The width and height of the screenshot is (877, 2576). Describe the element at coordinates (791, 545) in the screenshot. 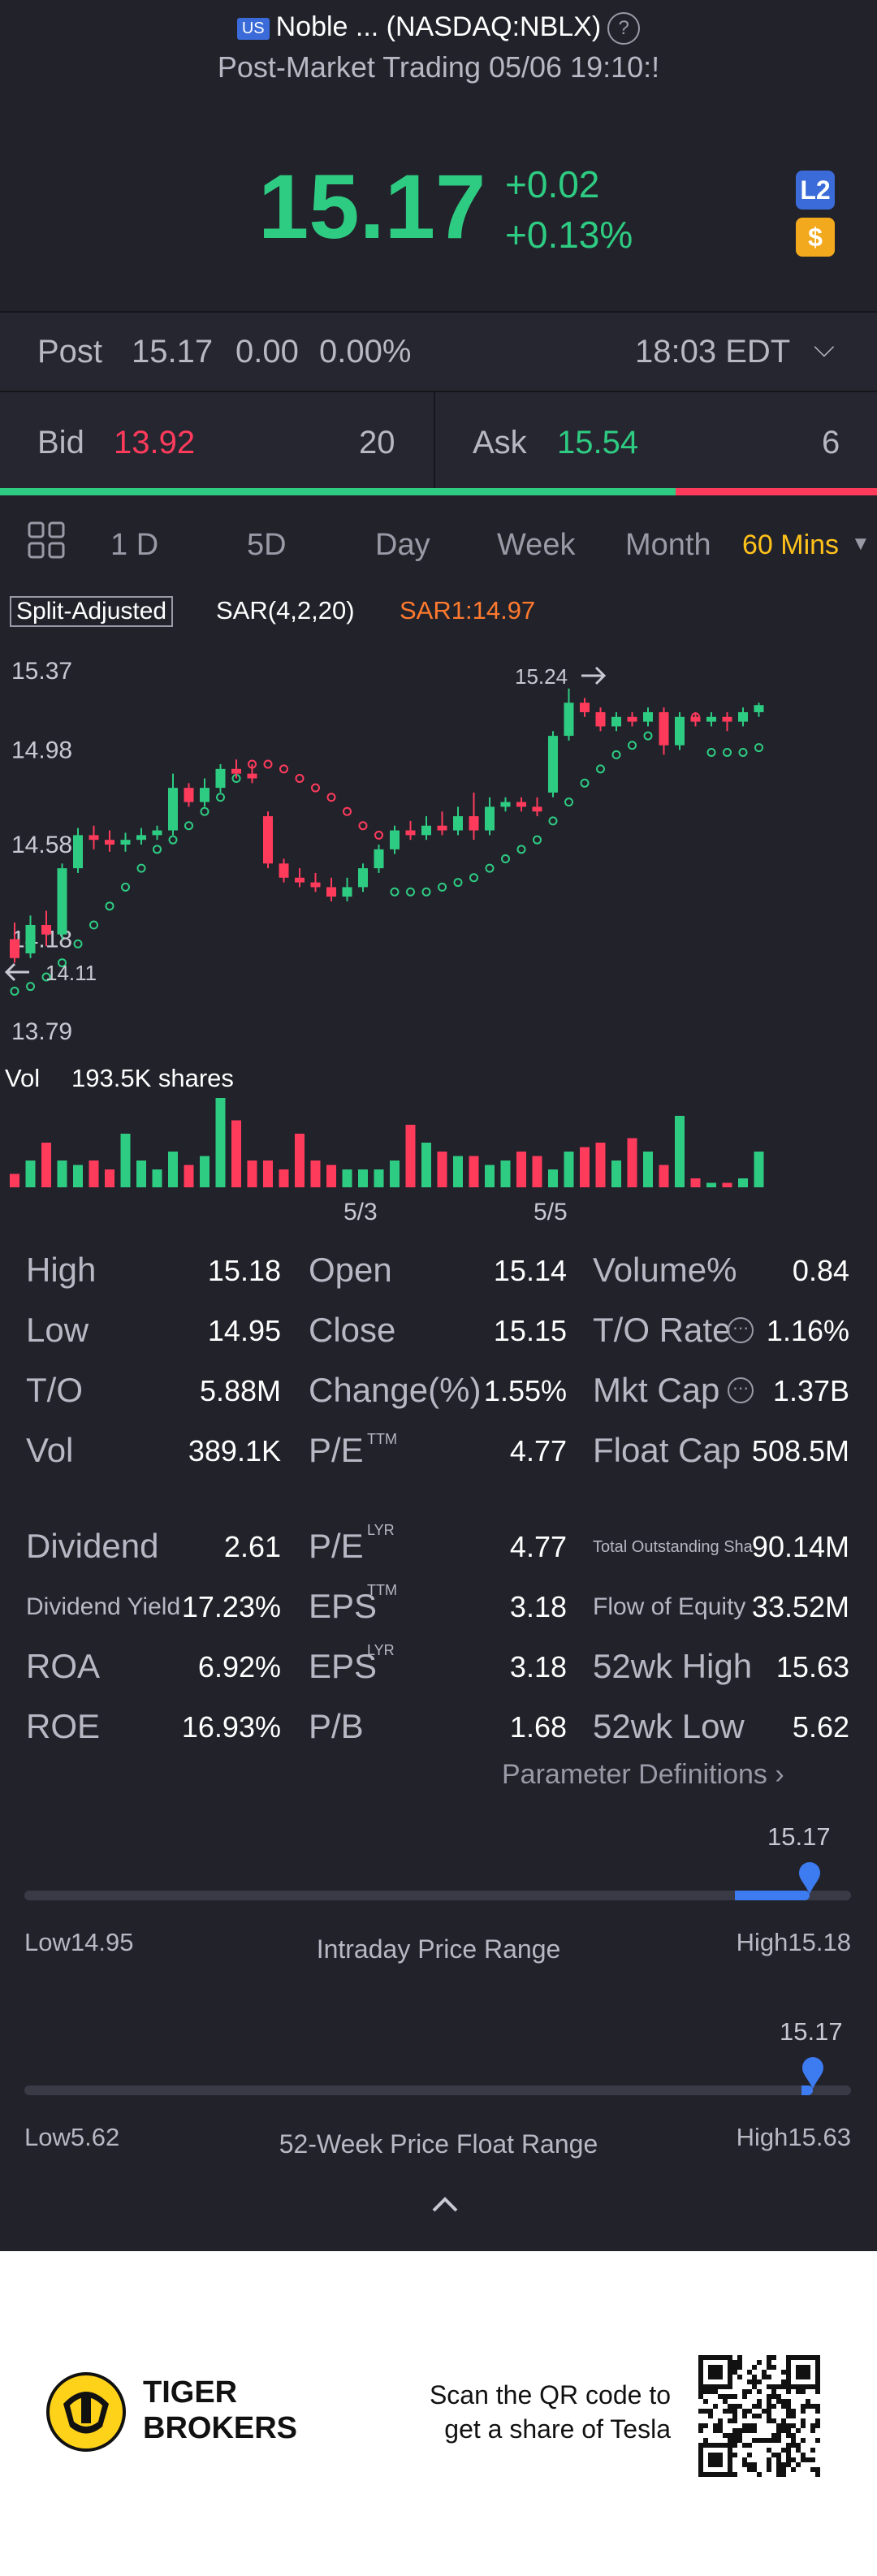

I see `tab-60mins: 60 Mins` at that location.